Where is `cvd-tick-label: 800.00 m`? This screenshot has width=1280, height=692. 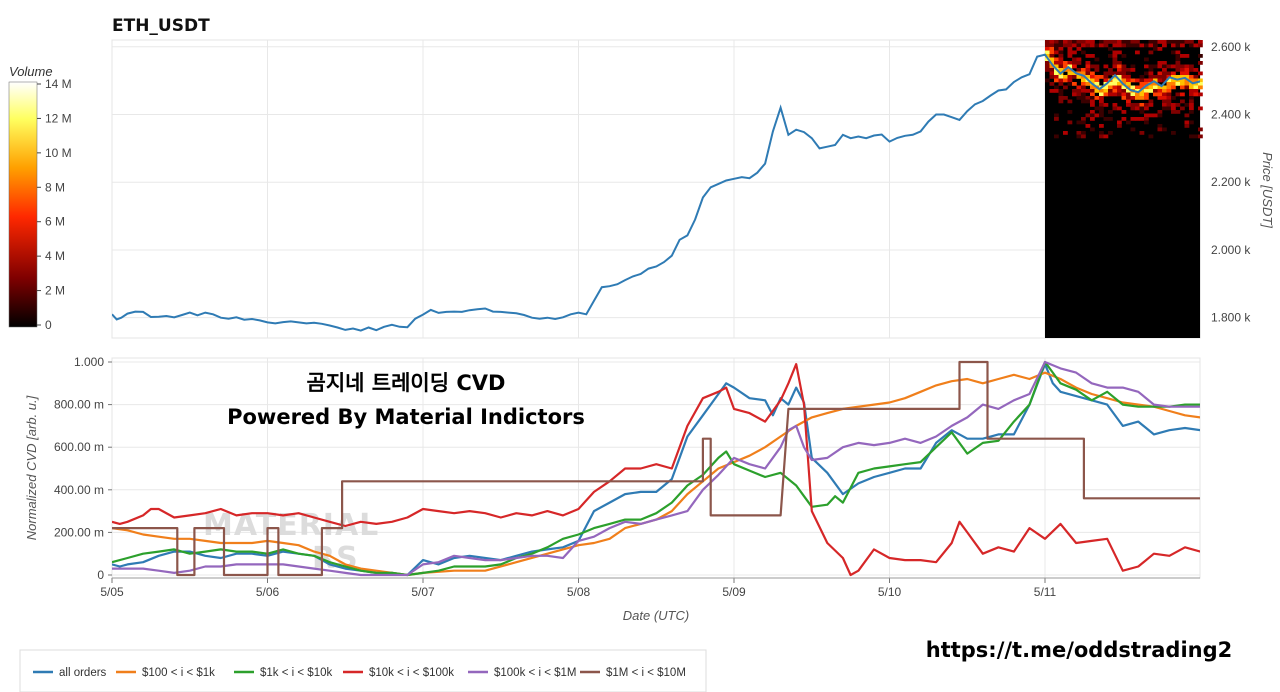 cvd-tick-label: 800.00 m is located at coordinates (79, 405).